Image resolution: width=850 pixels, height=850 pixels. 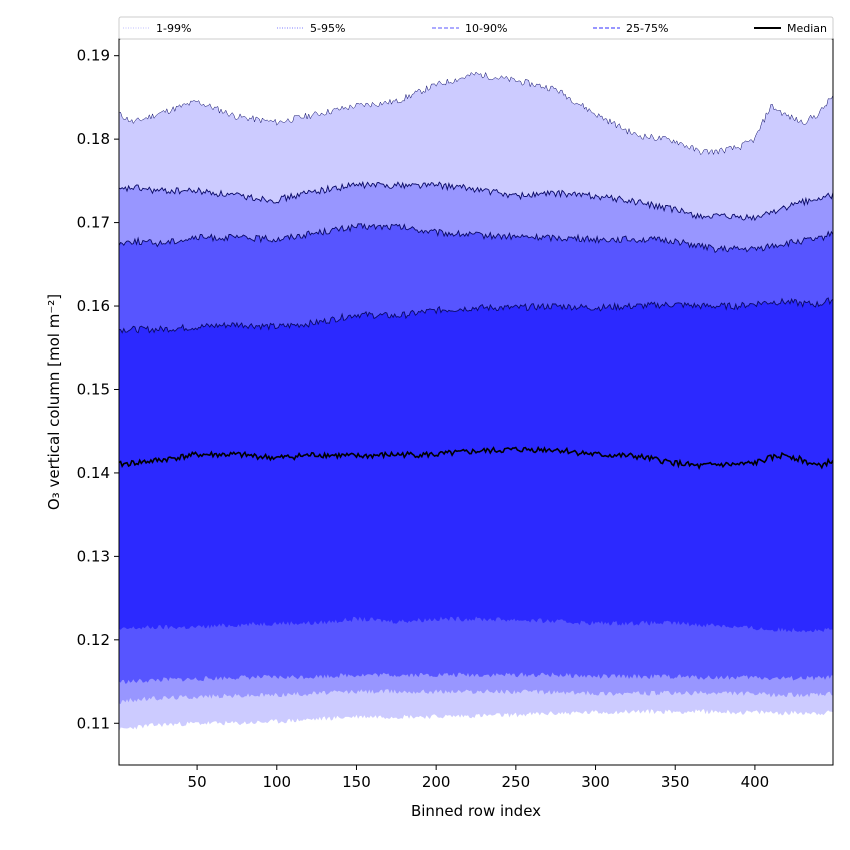 What do you see at coordinates (197, 782) in the screenshot?
I see `x-tick-label: 50` at bounding box center [197, 782].